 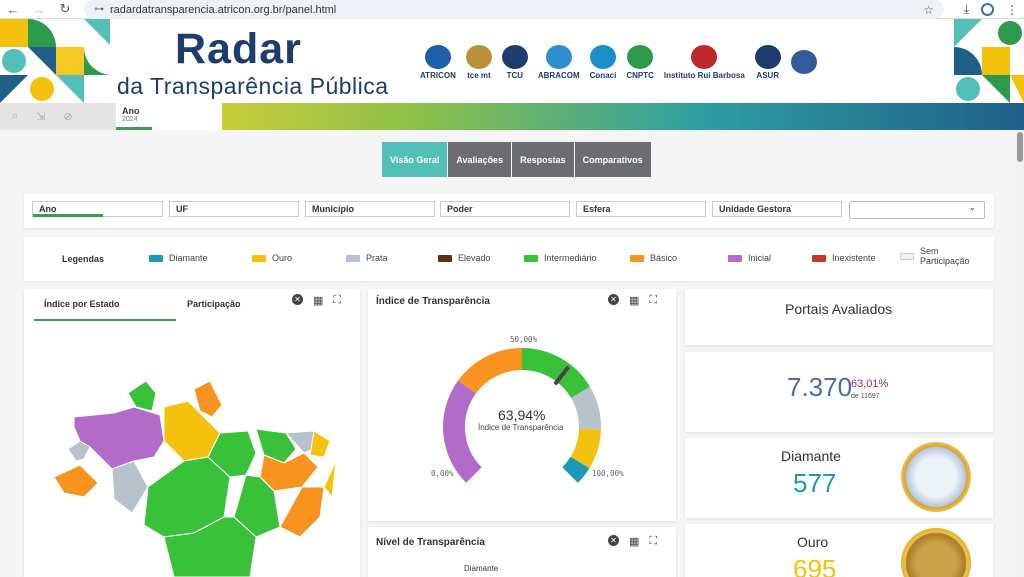 What do you see at coordinates (99, 9) in the screenshot?
I see `site-info-icon: ⊶` at bounding box center [99, 9].